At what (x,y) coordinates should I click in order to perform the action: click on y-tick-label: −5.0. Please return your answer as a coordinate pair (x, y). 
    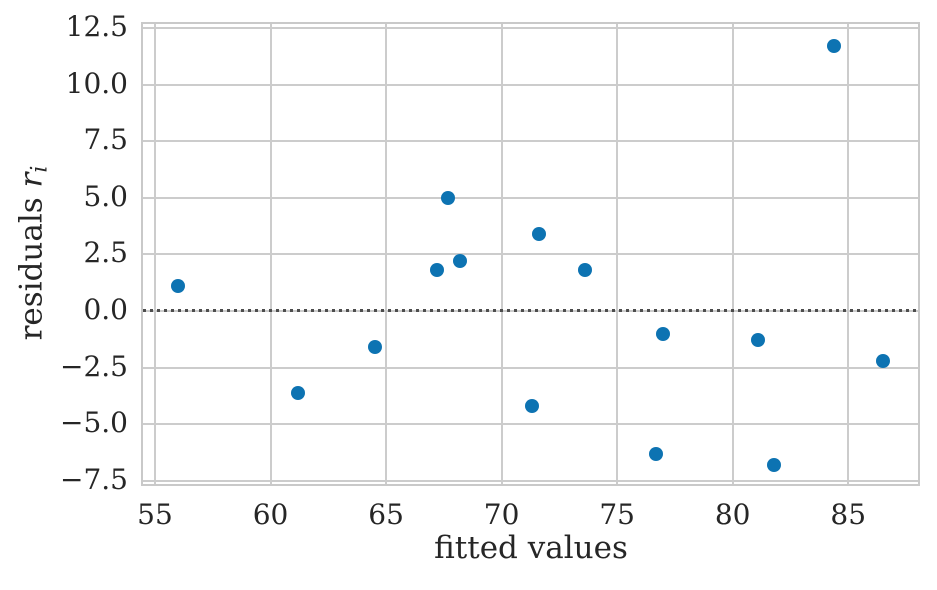
    Looking at the image, I should click on (94, 423).